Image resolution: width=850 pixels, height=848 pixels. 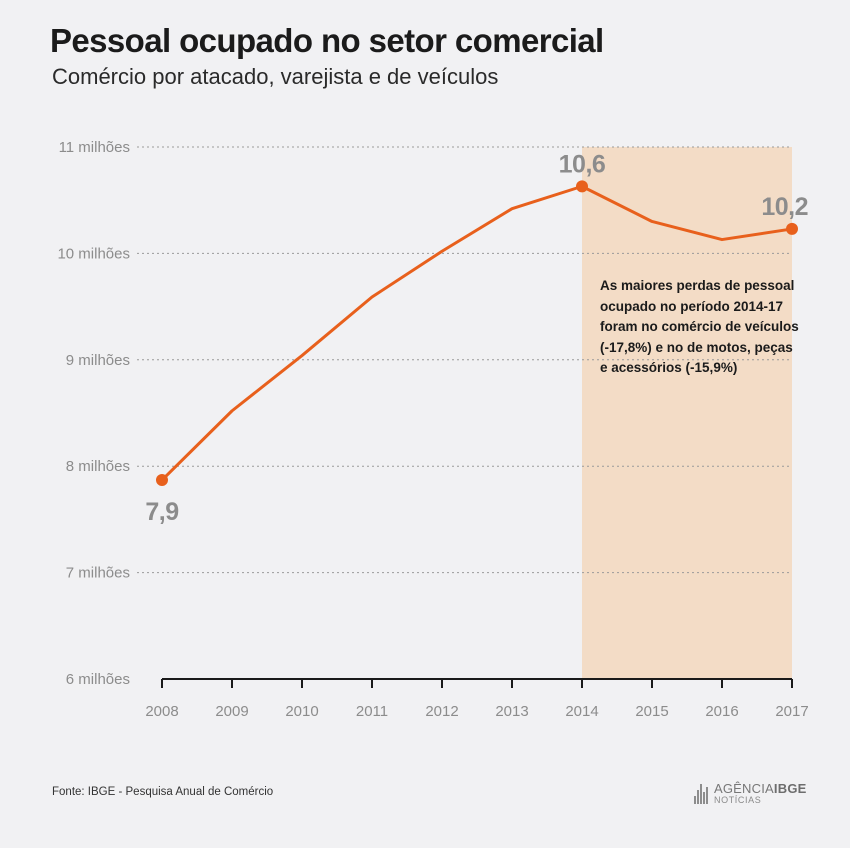 What do you see at coordinates (760, 788) in the screenshot?
I see `logo-main-text: AGÊNCIAIBGE` at bounding box center [760, 788].